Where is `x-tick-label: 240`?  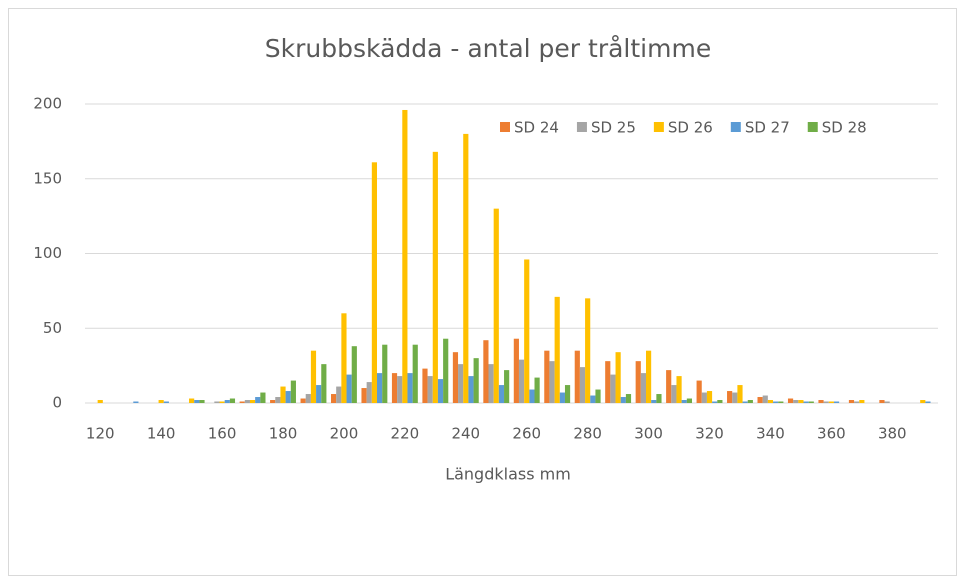
x-tick-label: 240 is located at coordinates (465, 434).